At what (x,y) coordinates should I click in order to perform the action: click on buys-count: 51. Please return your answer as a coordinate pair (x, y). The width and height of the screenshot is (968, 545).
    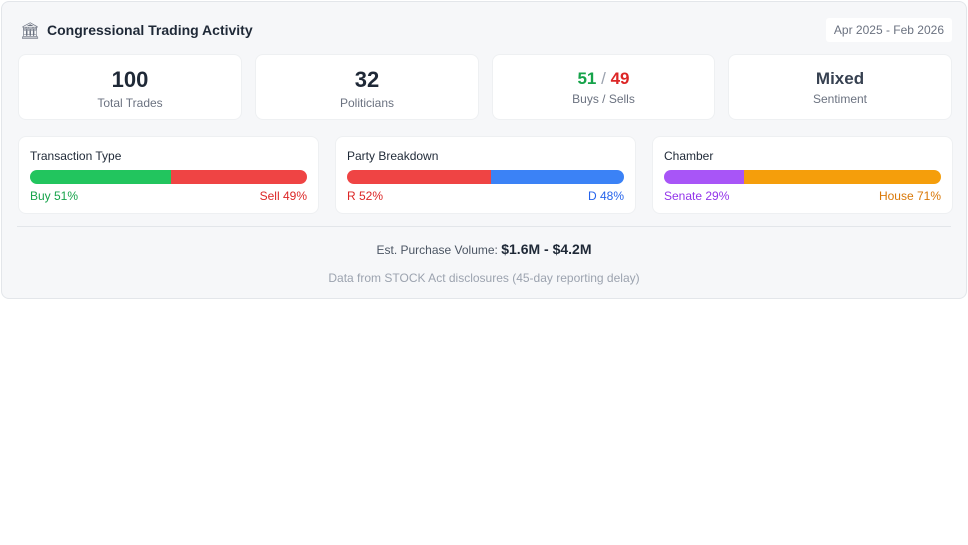
    Looking at the image, I should click on (587, 78).